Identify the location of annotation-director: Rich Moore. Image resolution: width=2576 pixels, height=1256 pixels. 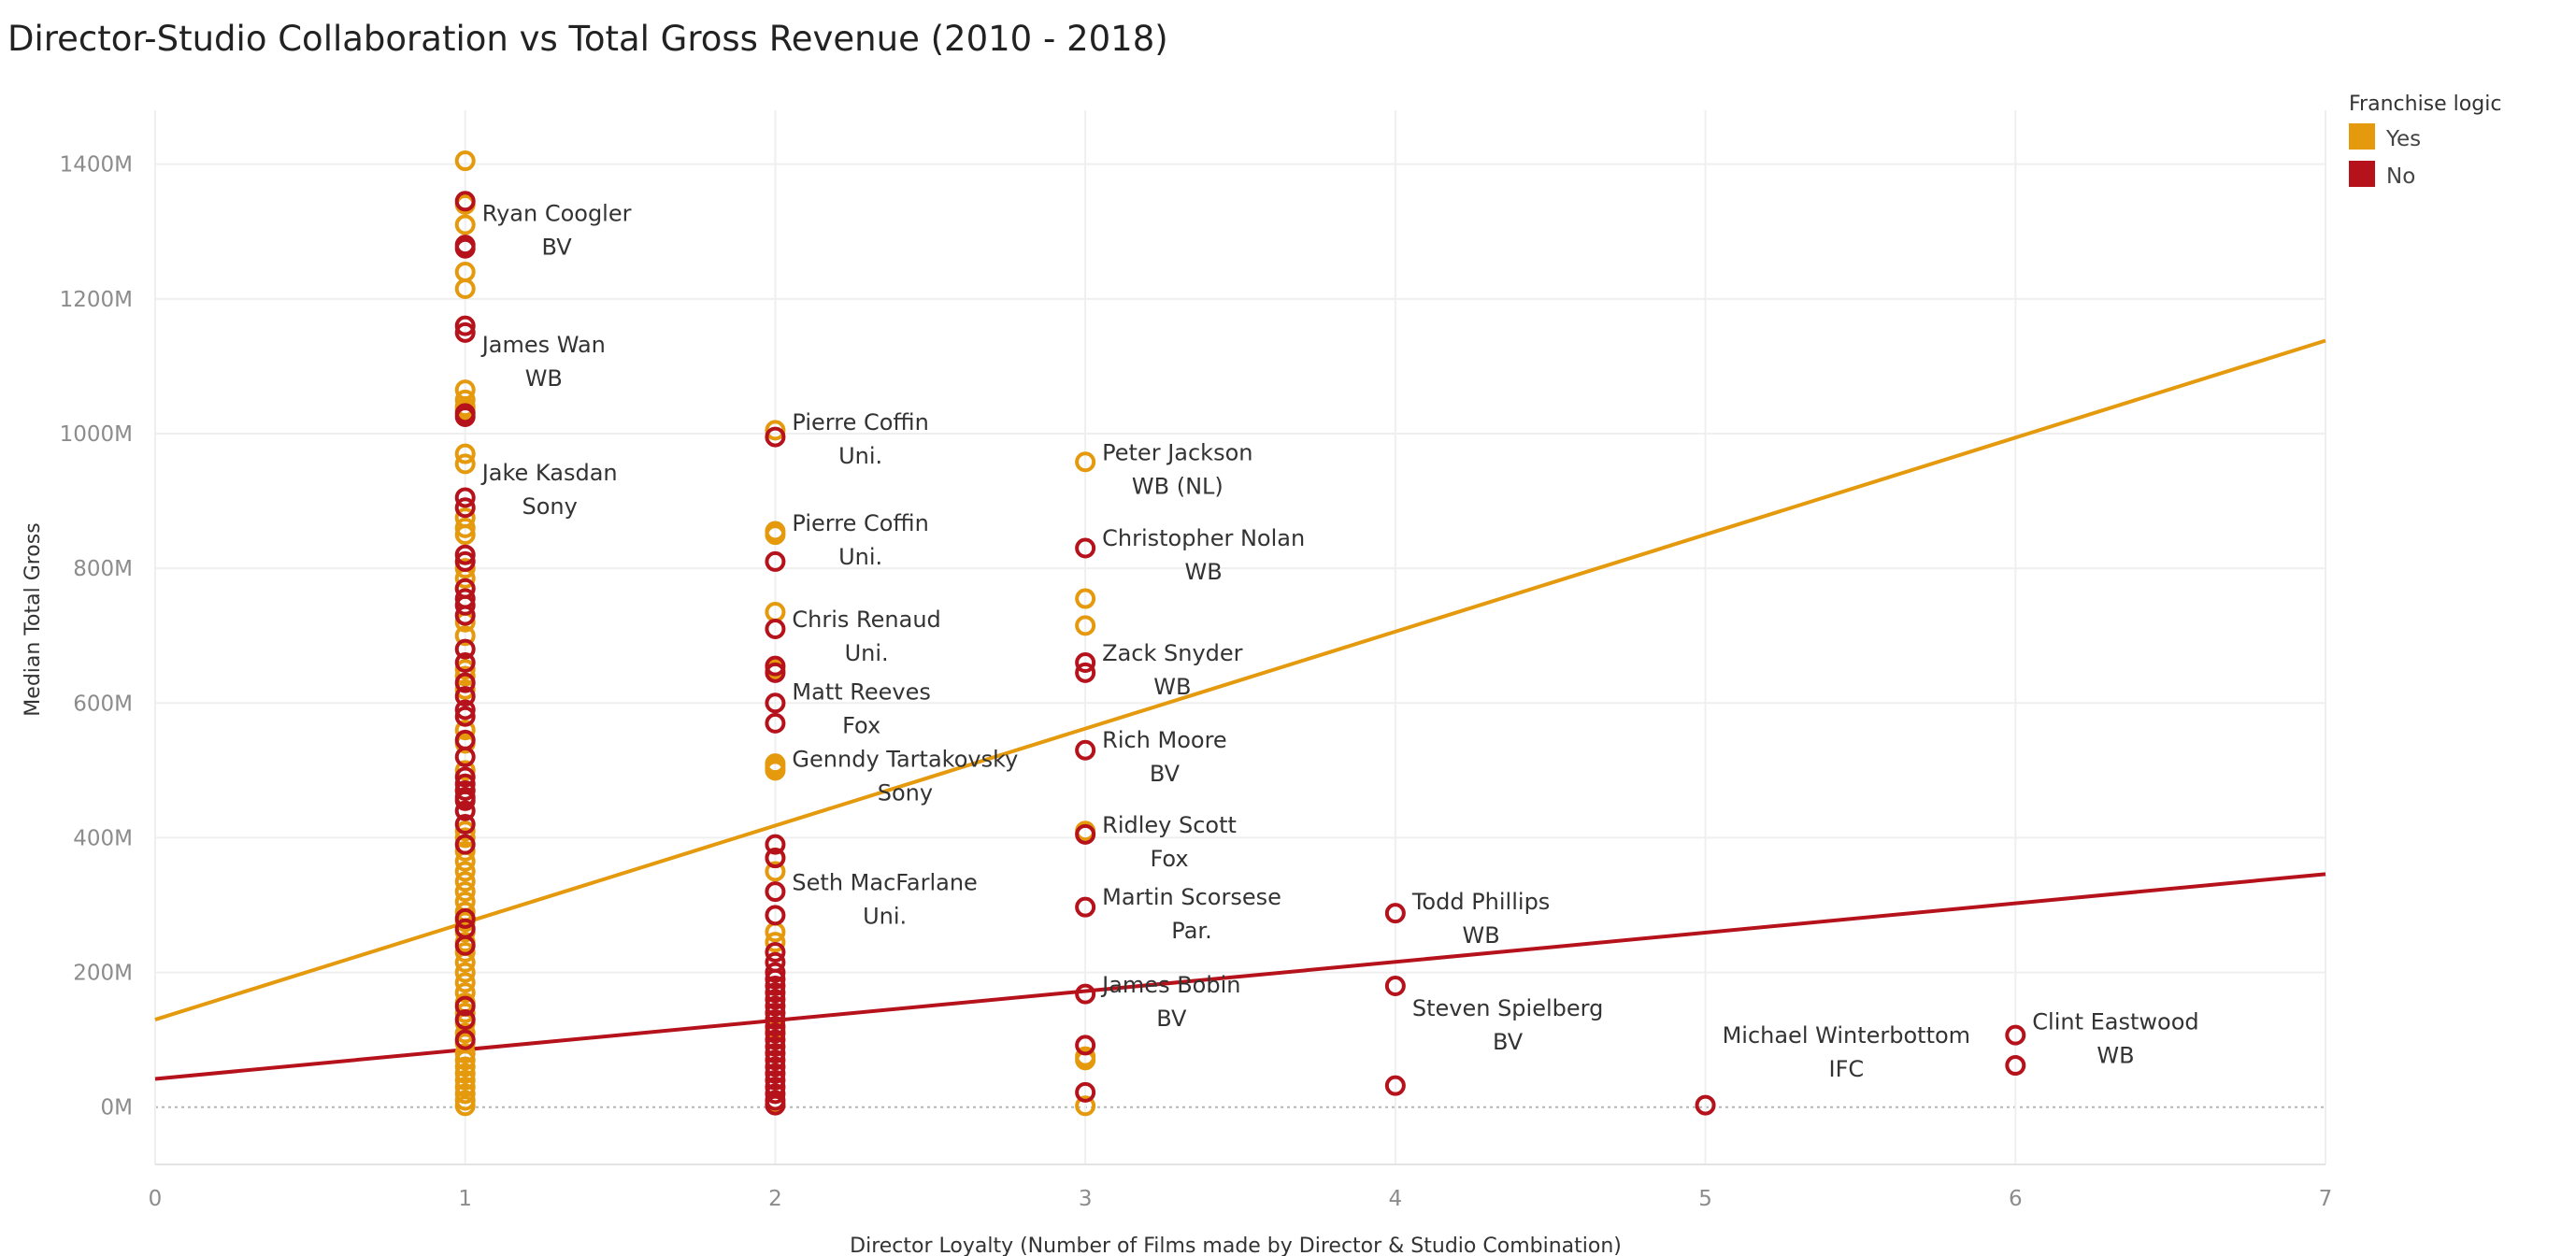
(1164, 740).